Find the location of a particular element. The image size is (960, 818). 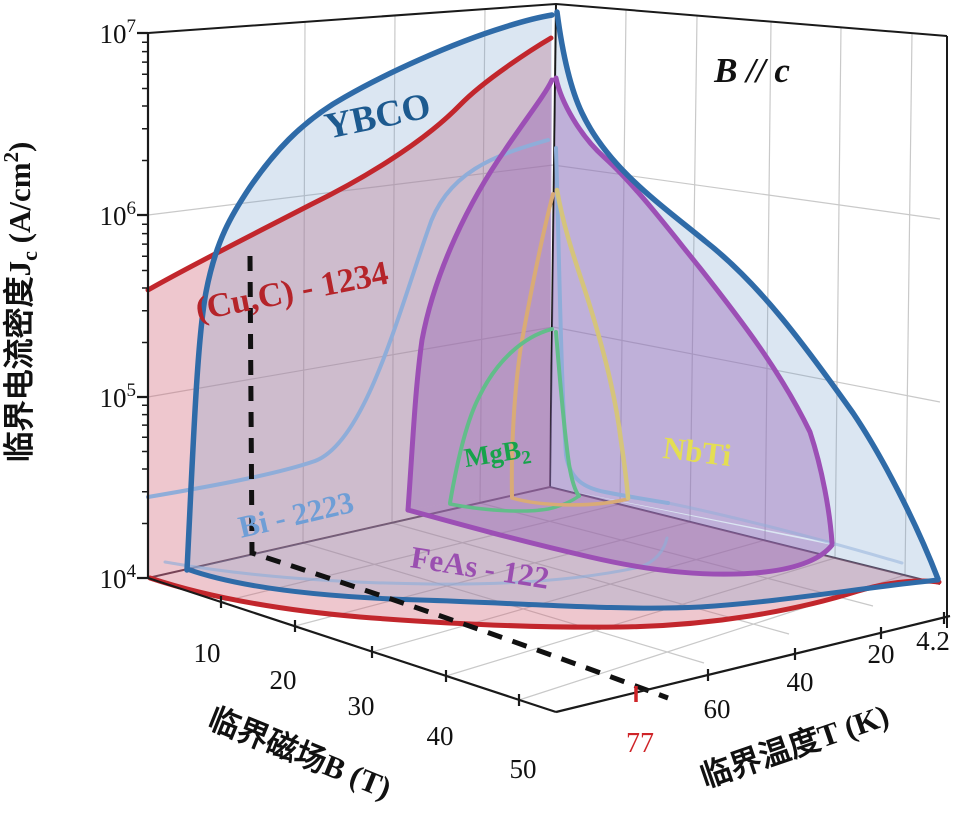

jc-axis-major-ticks is located at coordinates (142, 305).